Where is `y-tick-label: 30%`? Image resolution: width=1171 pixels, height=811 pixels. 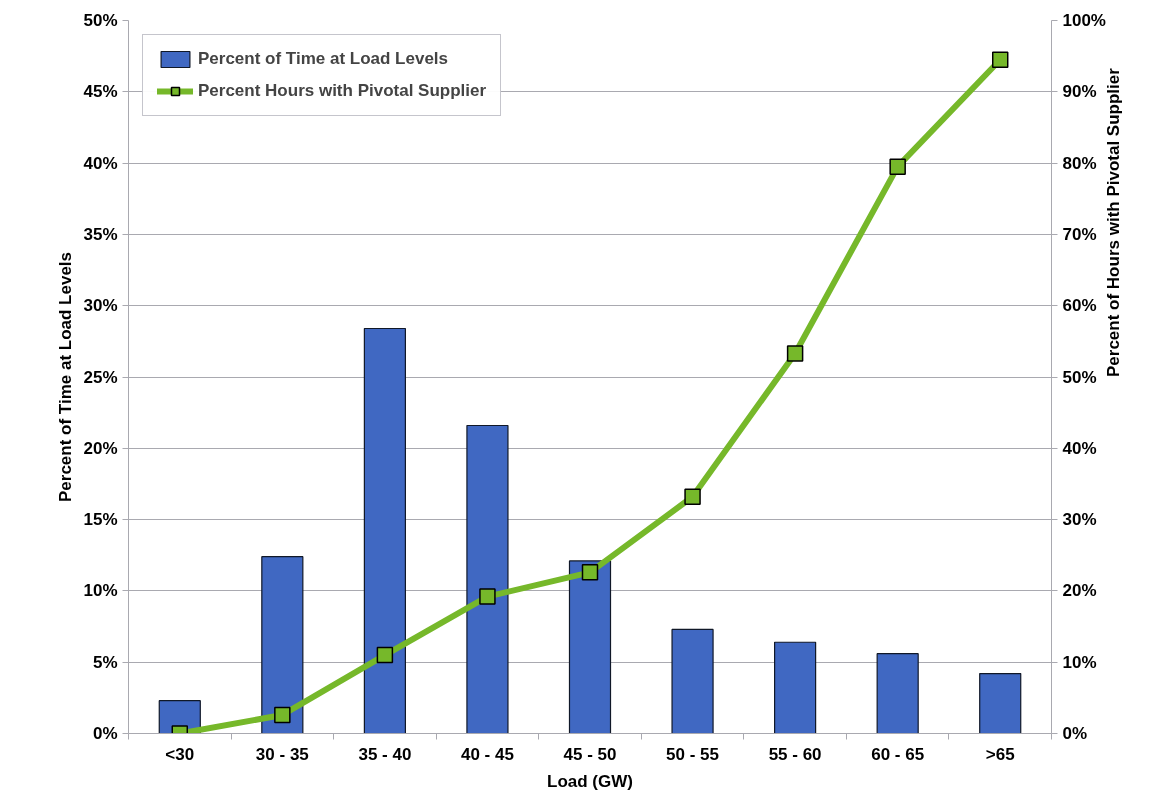
y-tick-label: 30% is located at coordinates (100, 306).